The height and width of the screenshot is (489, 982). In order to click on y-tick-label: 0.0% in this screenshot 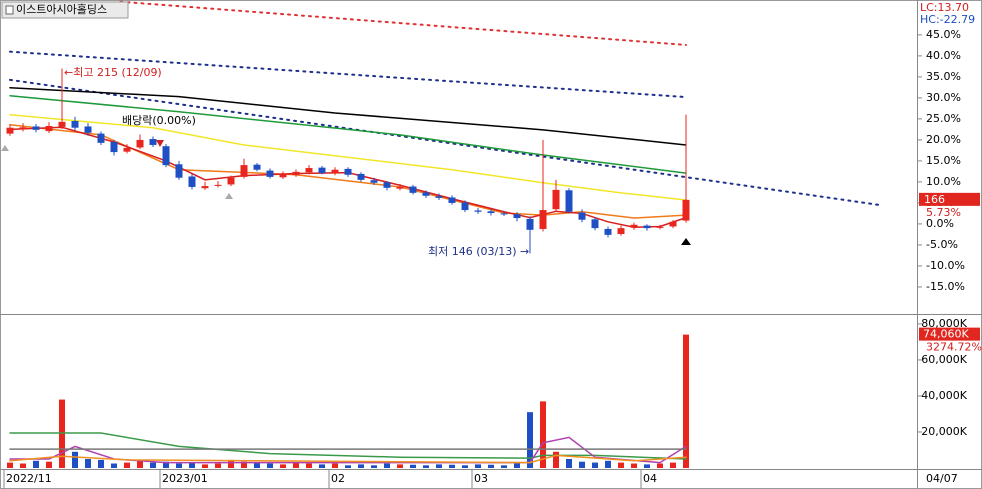, I will do `click(940, 223)`.